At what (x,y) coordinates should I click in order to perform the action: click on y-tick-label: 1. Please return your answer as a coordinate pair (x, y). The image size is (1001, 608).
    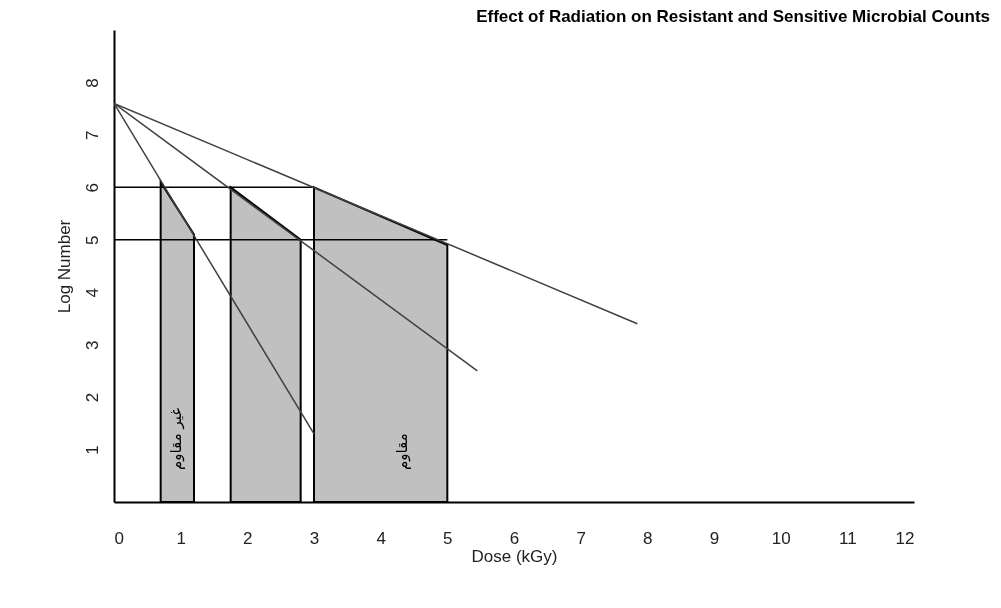
    Looking at the image, I should click on (92, 450).